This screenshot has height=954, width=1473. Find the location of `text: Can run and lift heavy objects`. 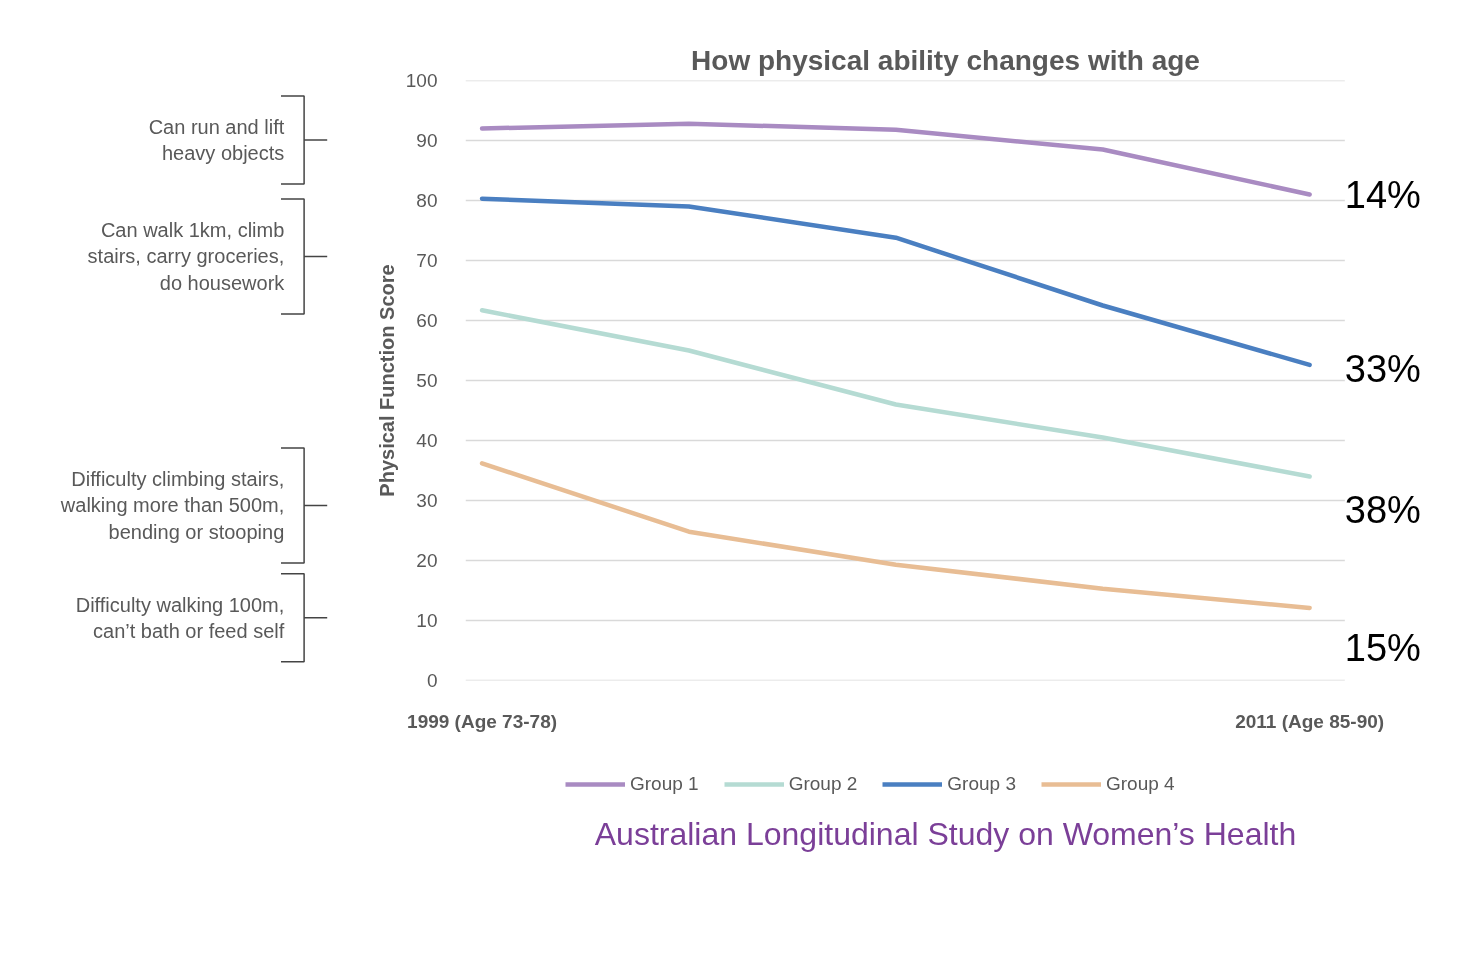

text: Can run and lift heavy objects is located at coordinates (216, 140).